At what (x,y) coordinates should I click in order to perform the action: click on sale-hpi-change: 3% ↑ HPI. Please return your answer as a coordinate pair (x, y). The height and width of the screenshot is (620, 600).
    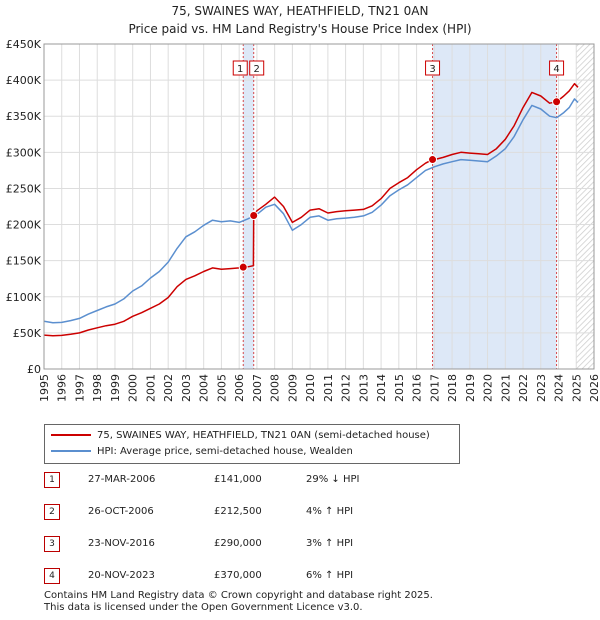
    Looking at the image, I should click on (330, 543).